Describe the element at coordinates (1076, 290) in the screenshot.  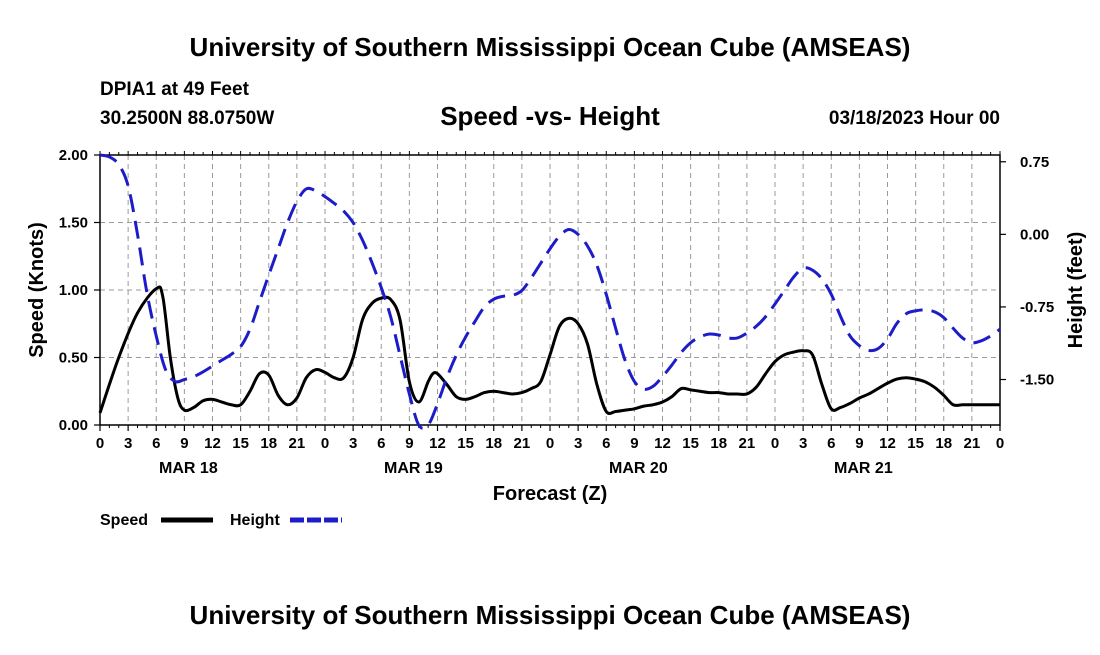
I see `y2-axis-label: Height (feet)` at that location.